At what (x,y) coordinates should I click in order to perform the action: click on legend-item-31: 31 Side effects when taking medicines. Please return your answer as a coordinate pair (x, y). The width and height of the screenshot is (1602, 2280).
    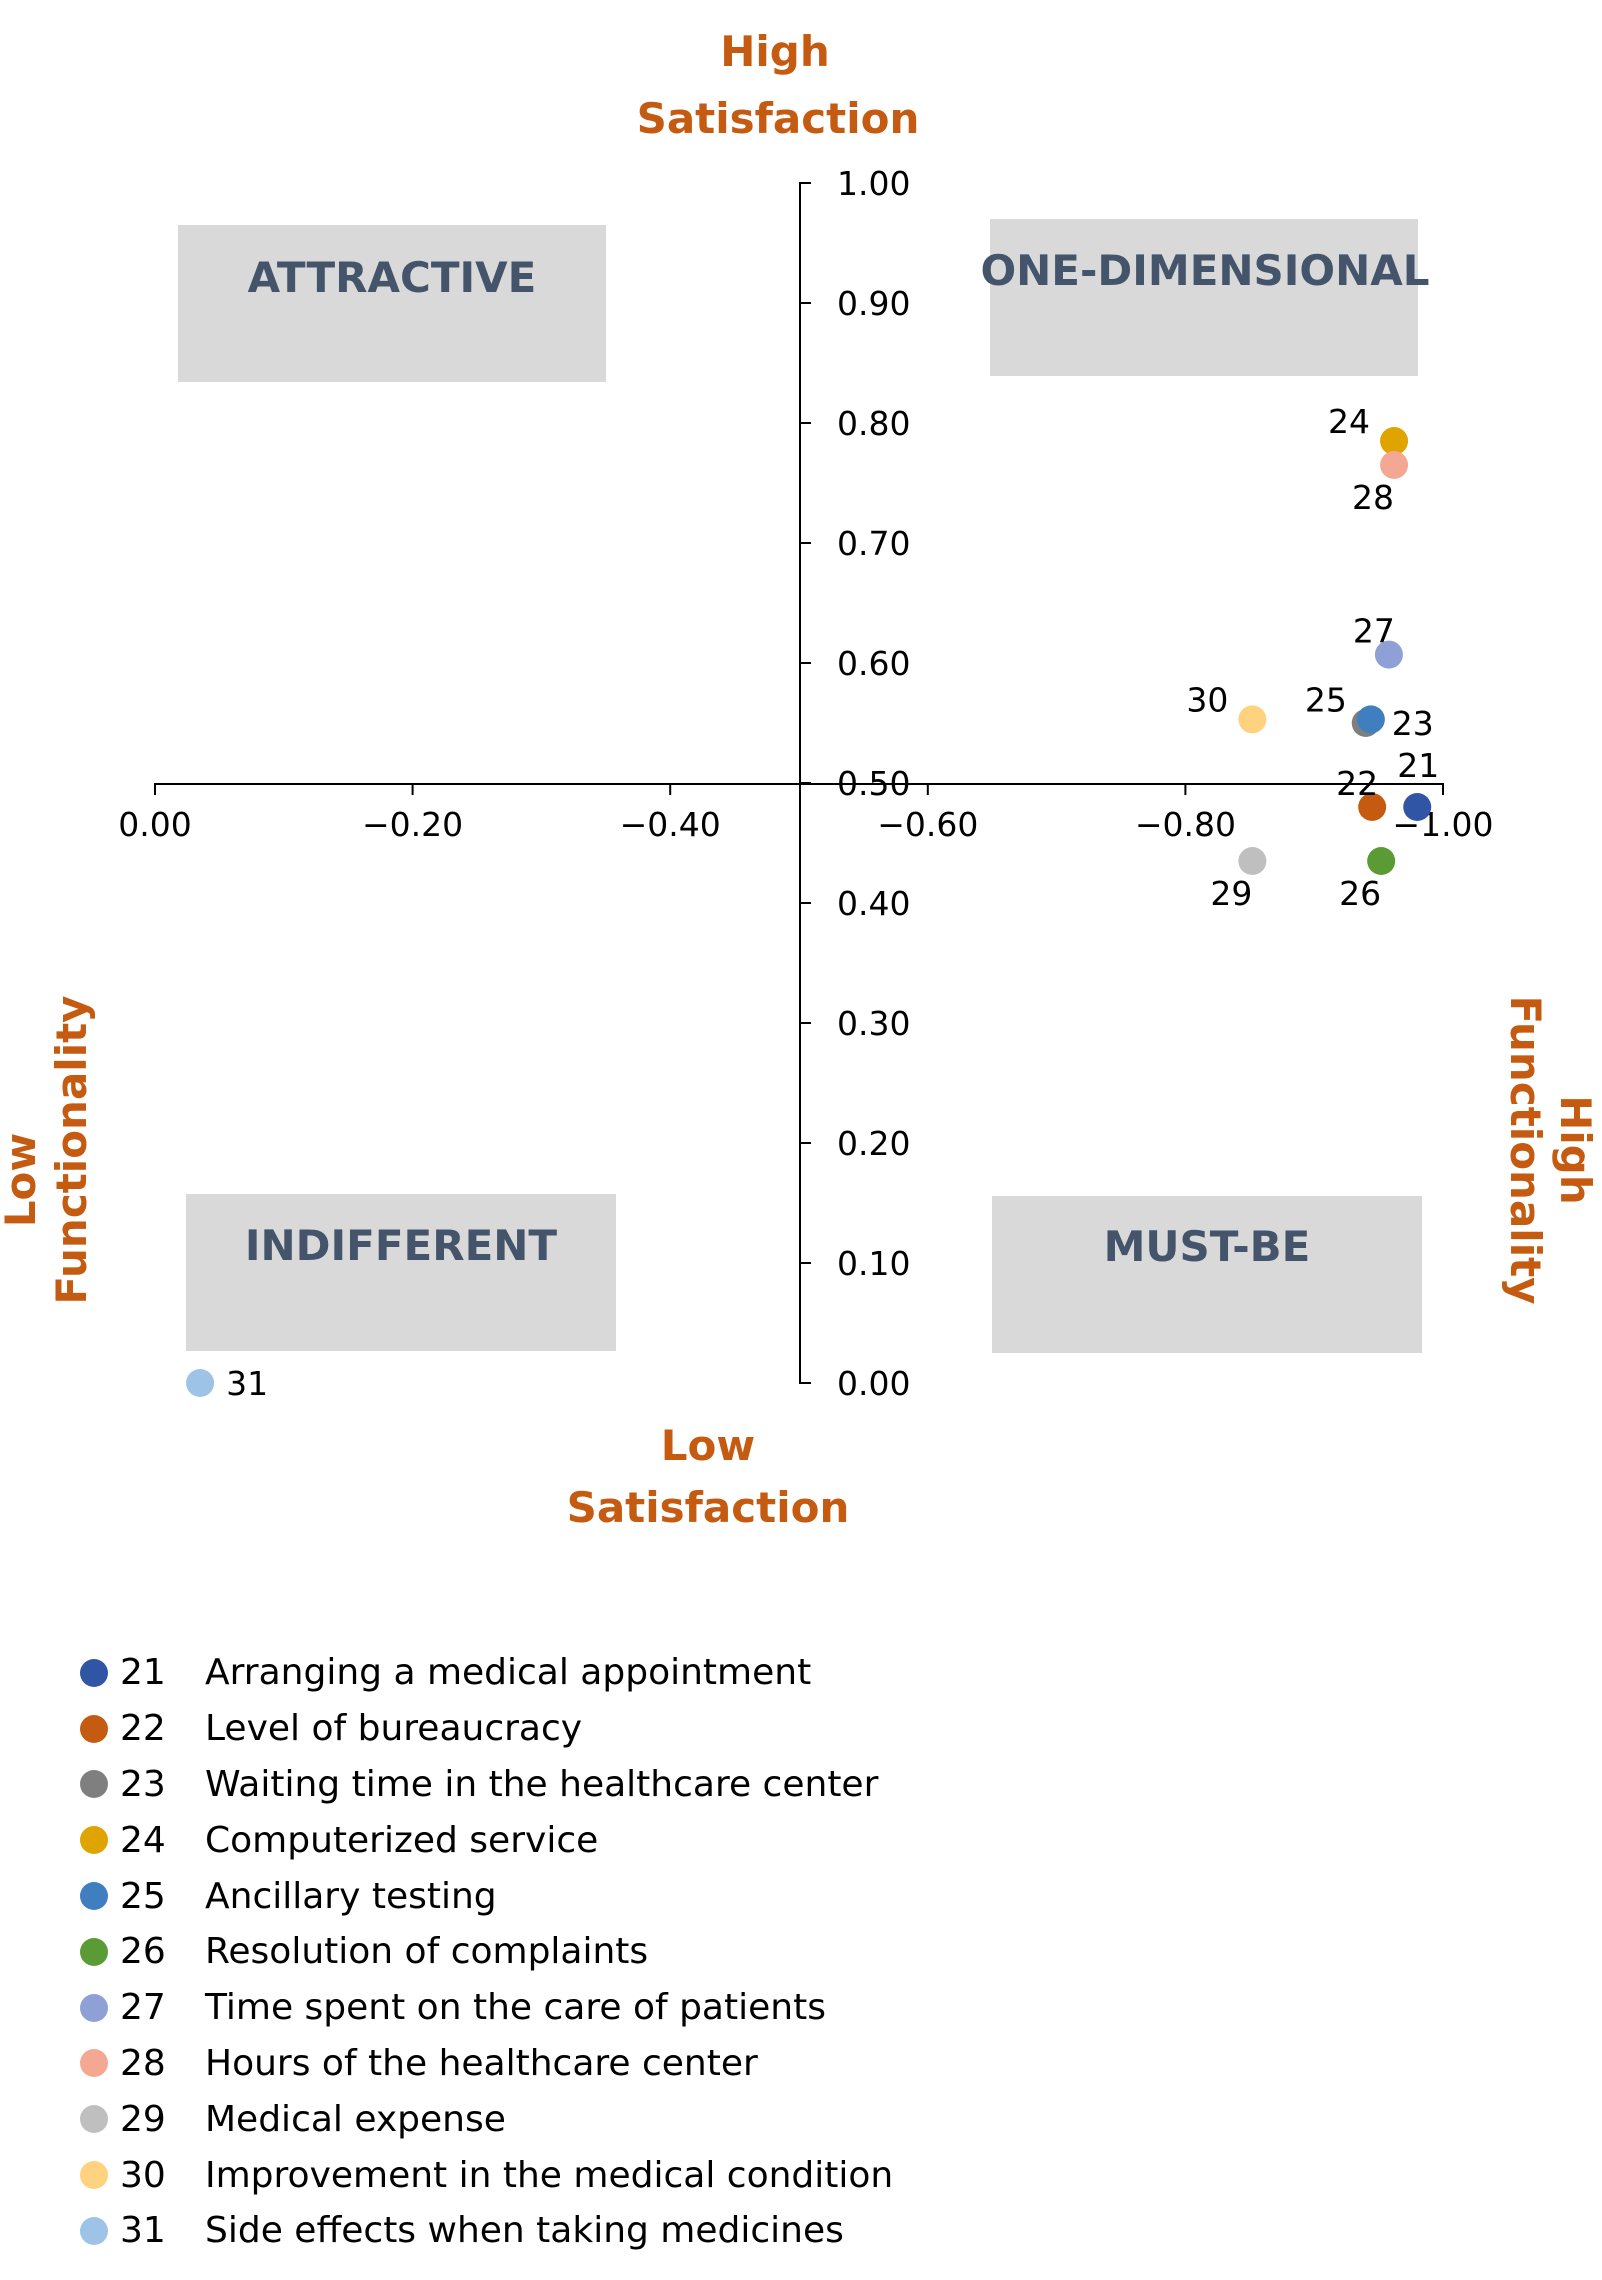
    Looking at the image, I should click on (486, 2231).